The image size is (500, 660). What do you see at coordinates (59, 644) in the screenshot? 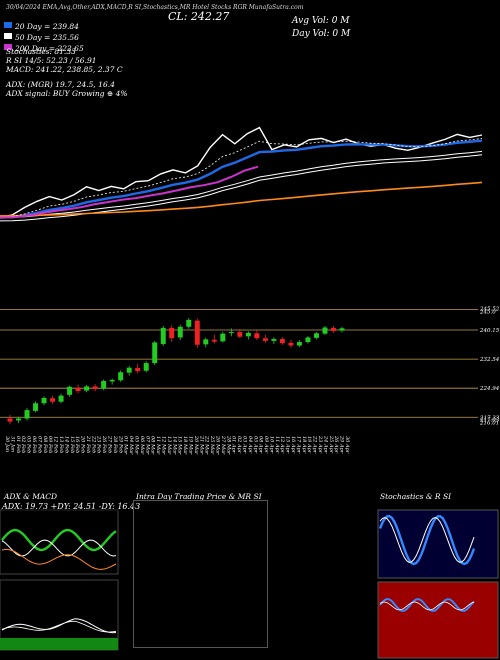
I see `macd-histogram` at bounding box center [59, 644].